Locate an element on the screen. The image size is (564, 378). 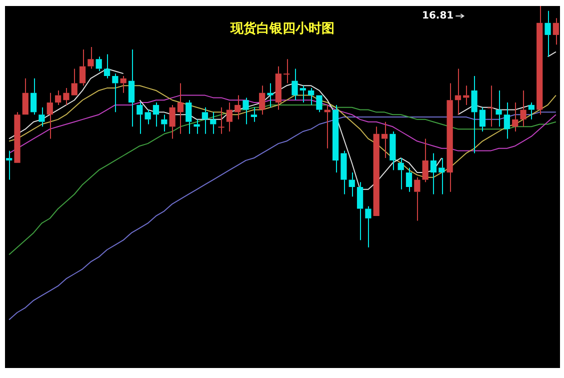
annotation: 16.81 is located at coordinates (438, 16).